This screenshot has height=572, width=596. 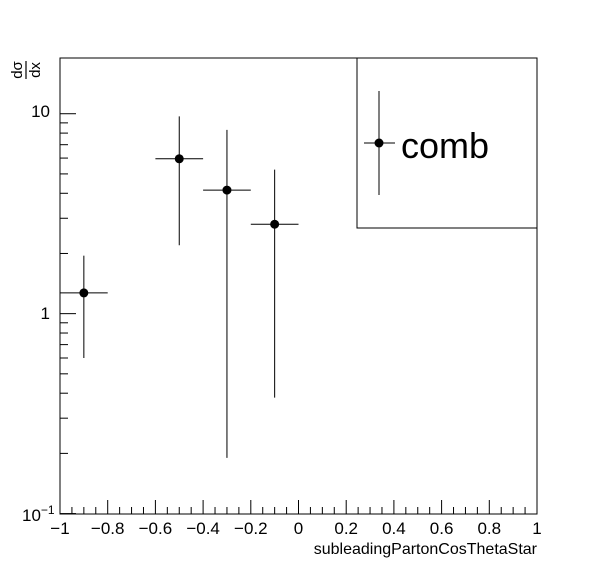 I want to click on x-tick-label: −0.8, so click(x=108, y=528).